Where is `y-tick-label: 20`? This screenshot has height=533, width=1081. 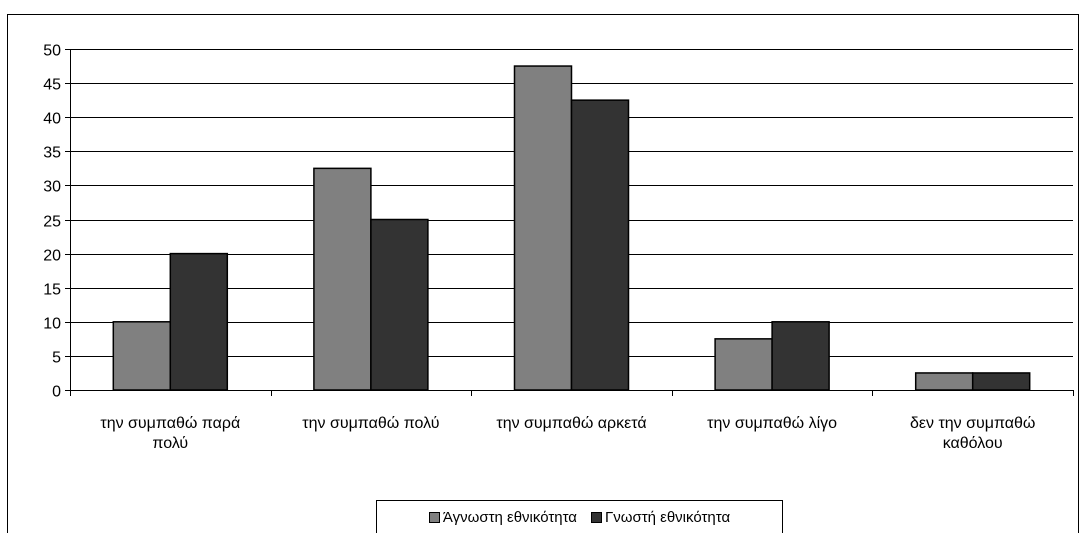 y-tick-label: 20 is located at coordinates (52, 256).